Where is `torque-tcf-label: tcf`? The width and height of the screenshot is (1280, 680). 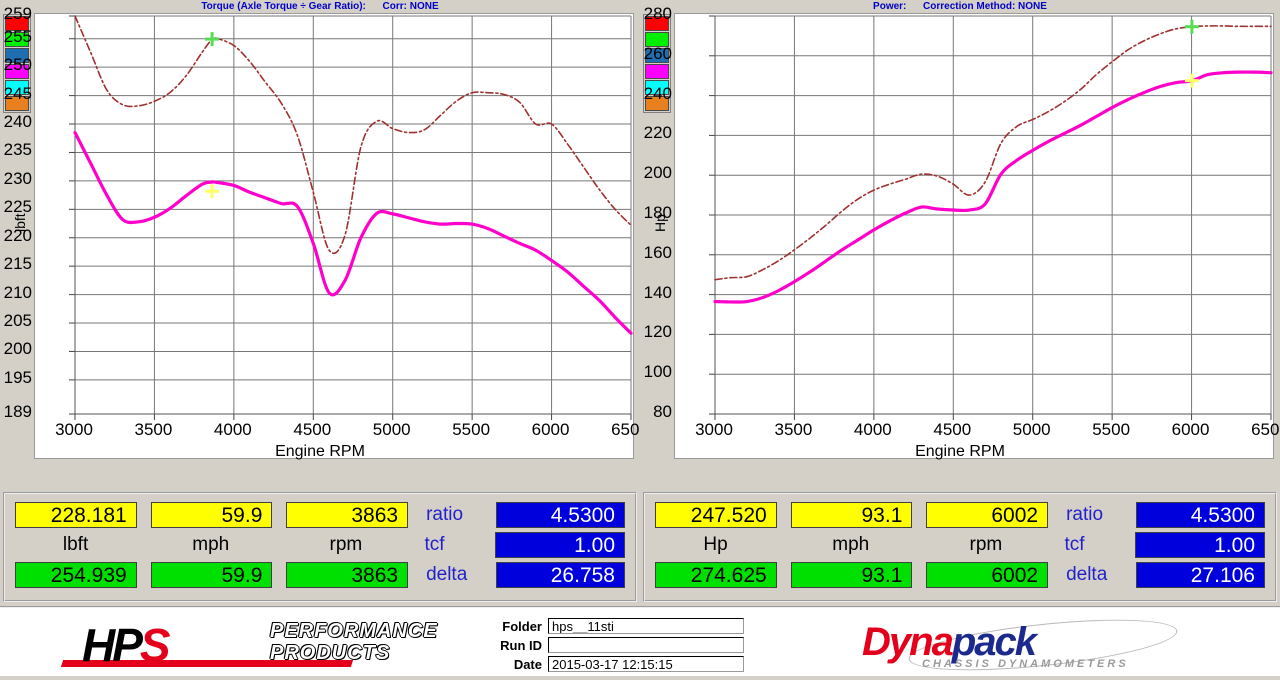
torque-tcf-label: tcf is located at coordinates (434, 544).